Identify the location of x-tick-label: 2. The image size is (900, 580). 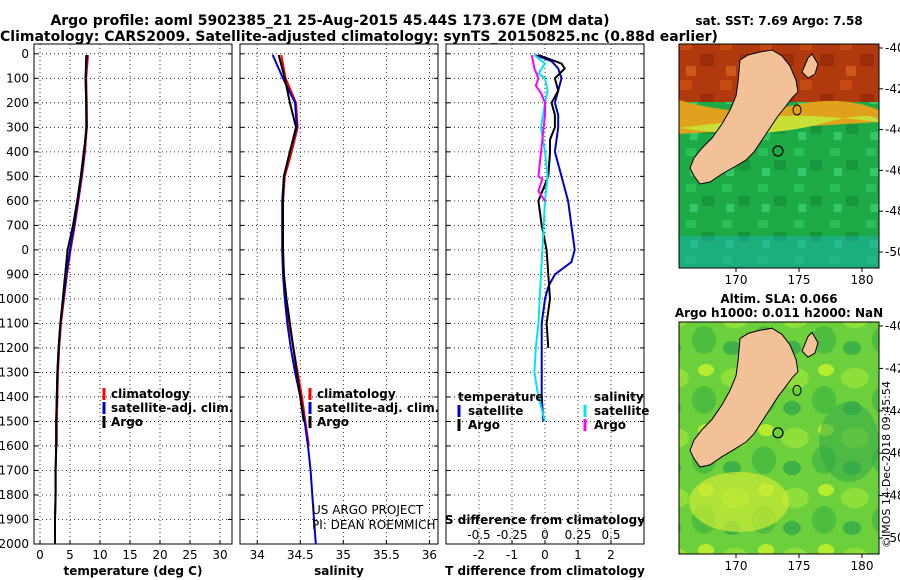
(611, 555).